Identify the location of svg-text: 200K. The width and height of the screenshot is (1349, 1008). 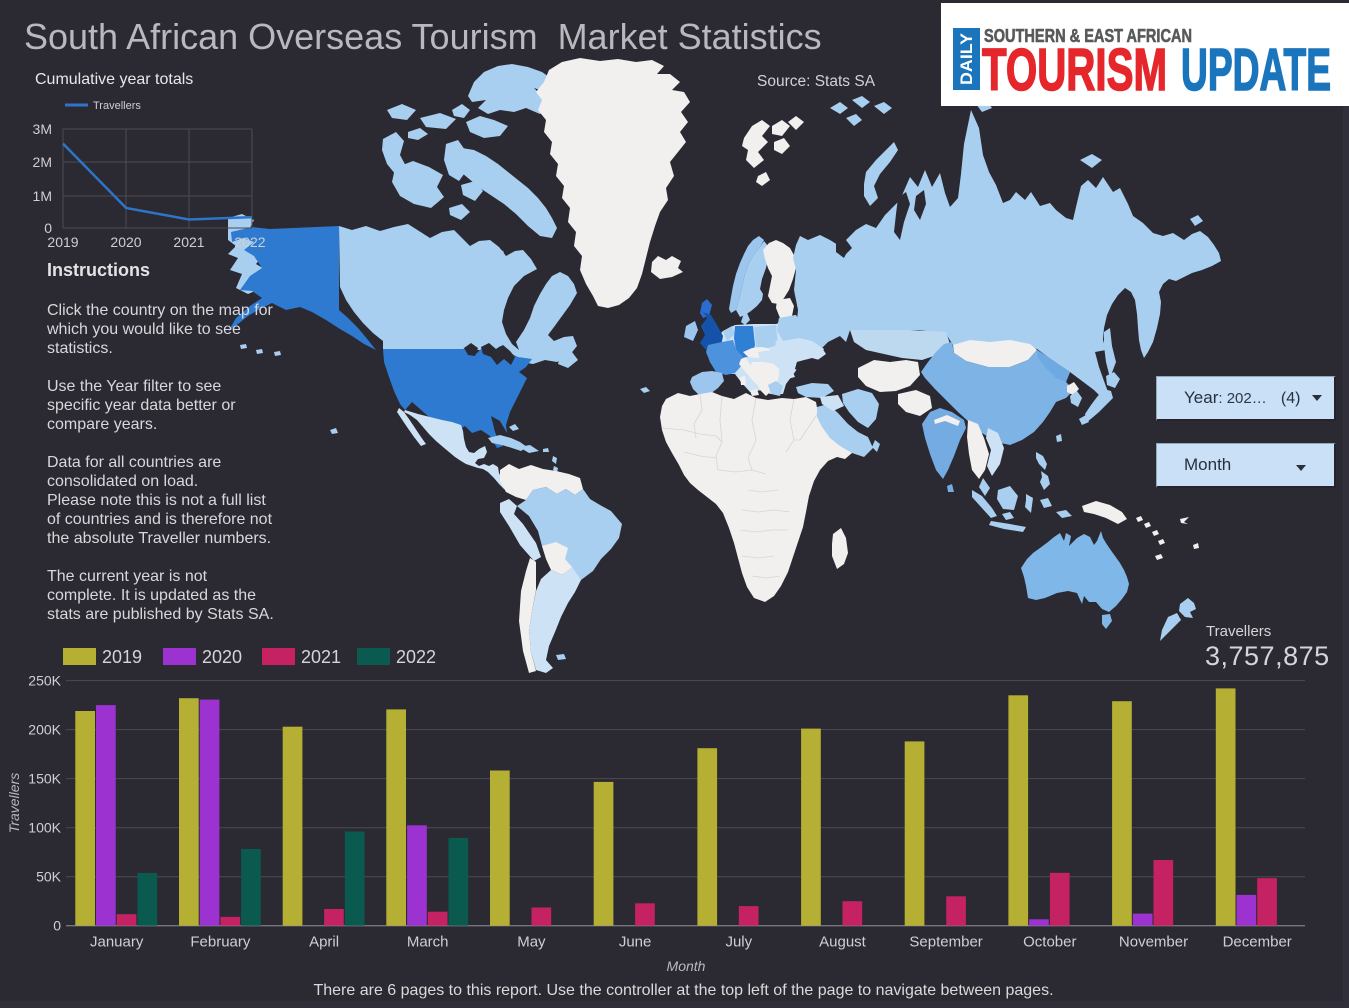
(44, 730).